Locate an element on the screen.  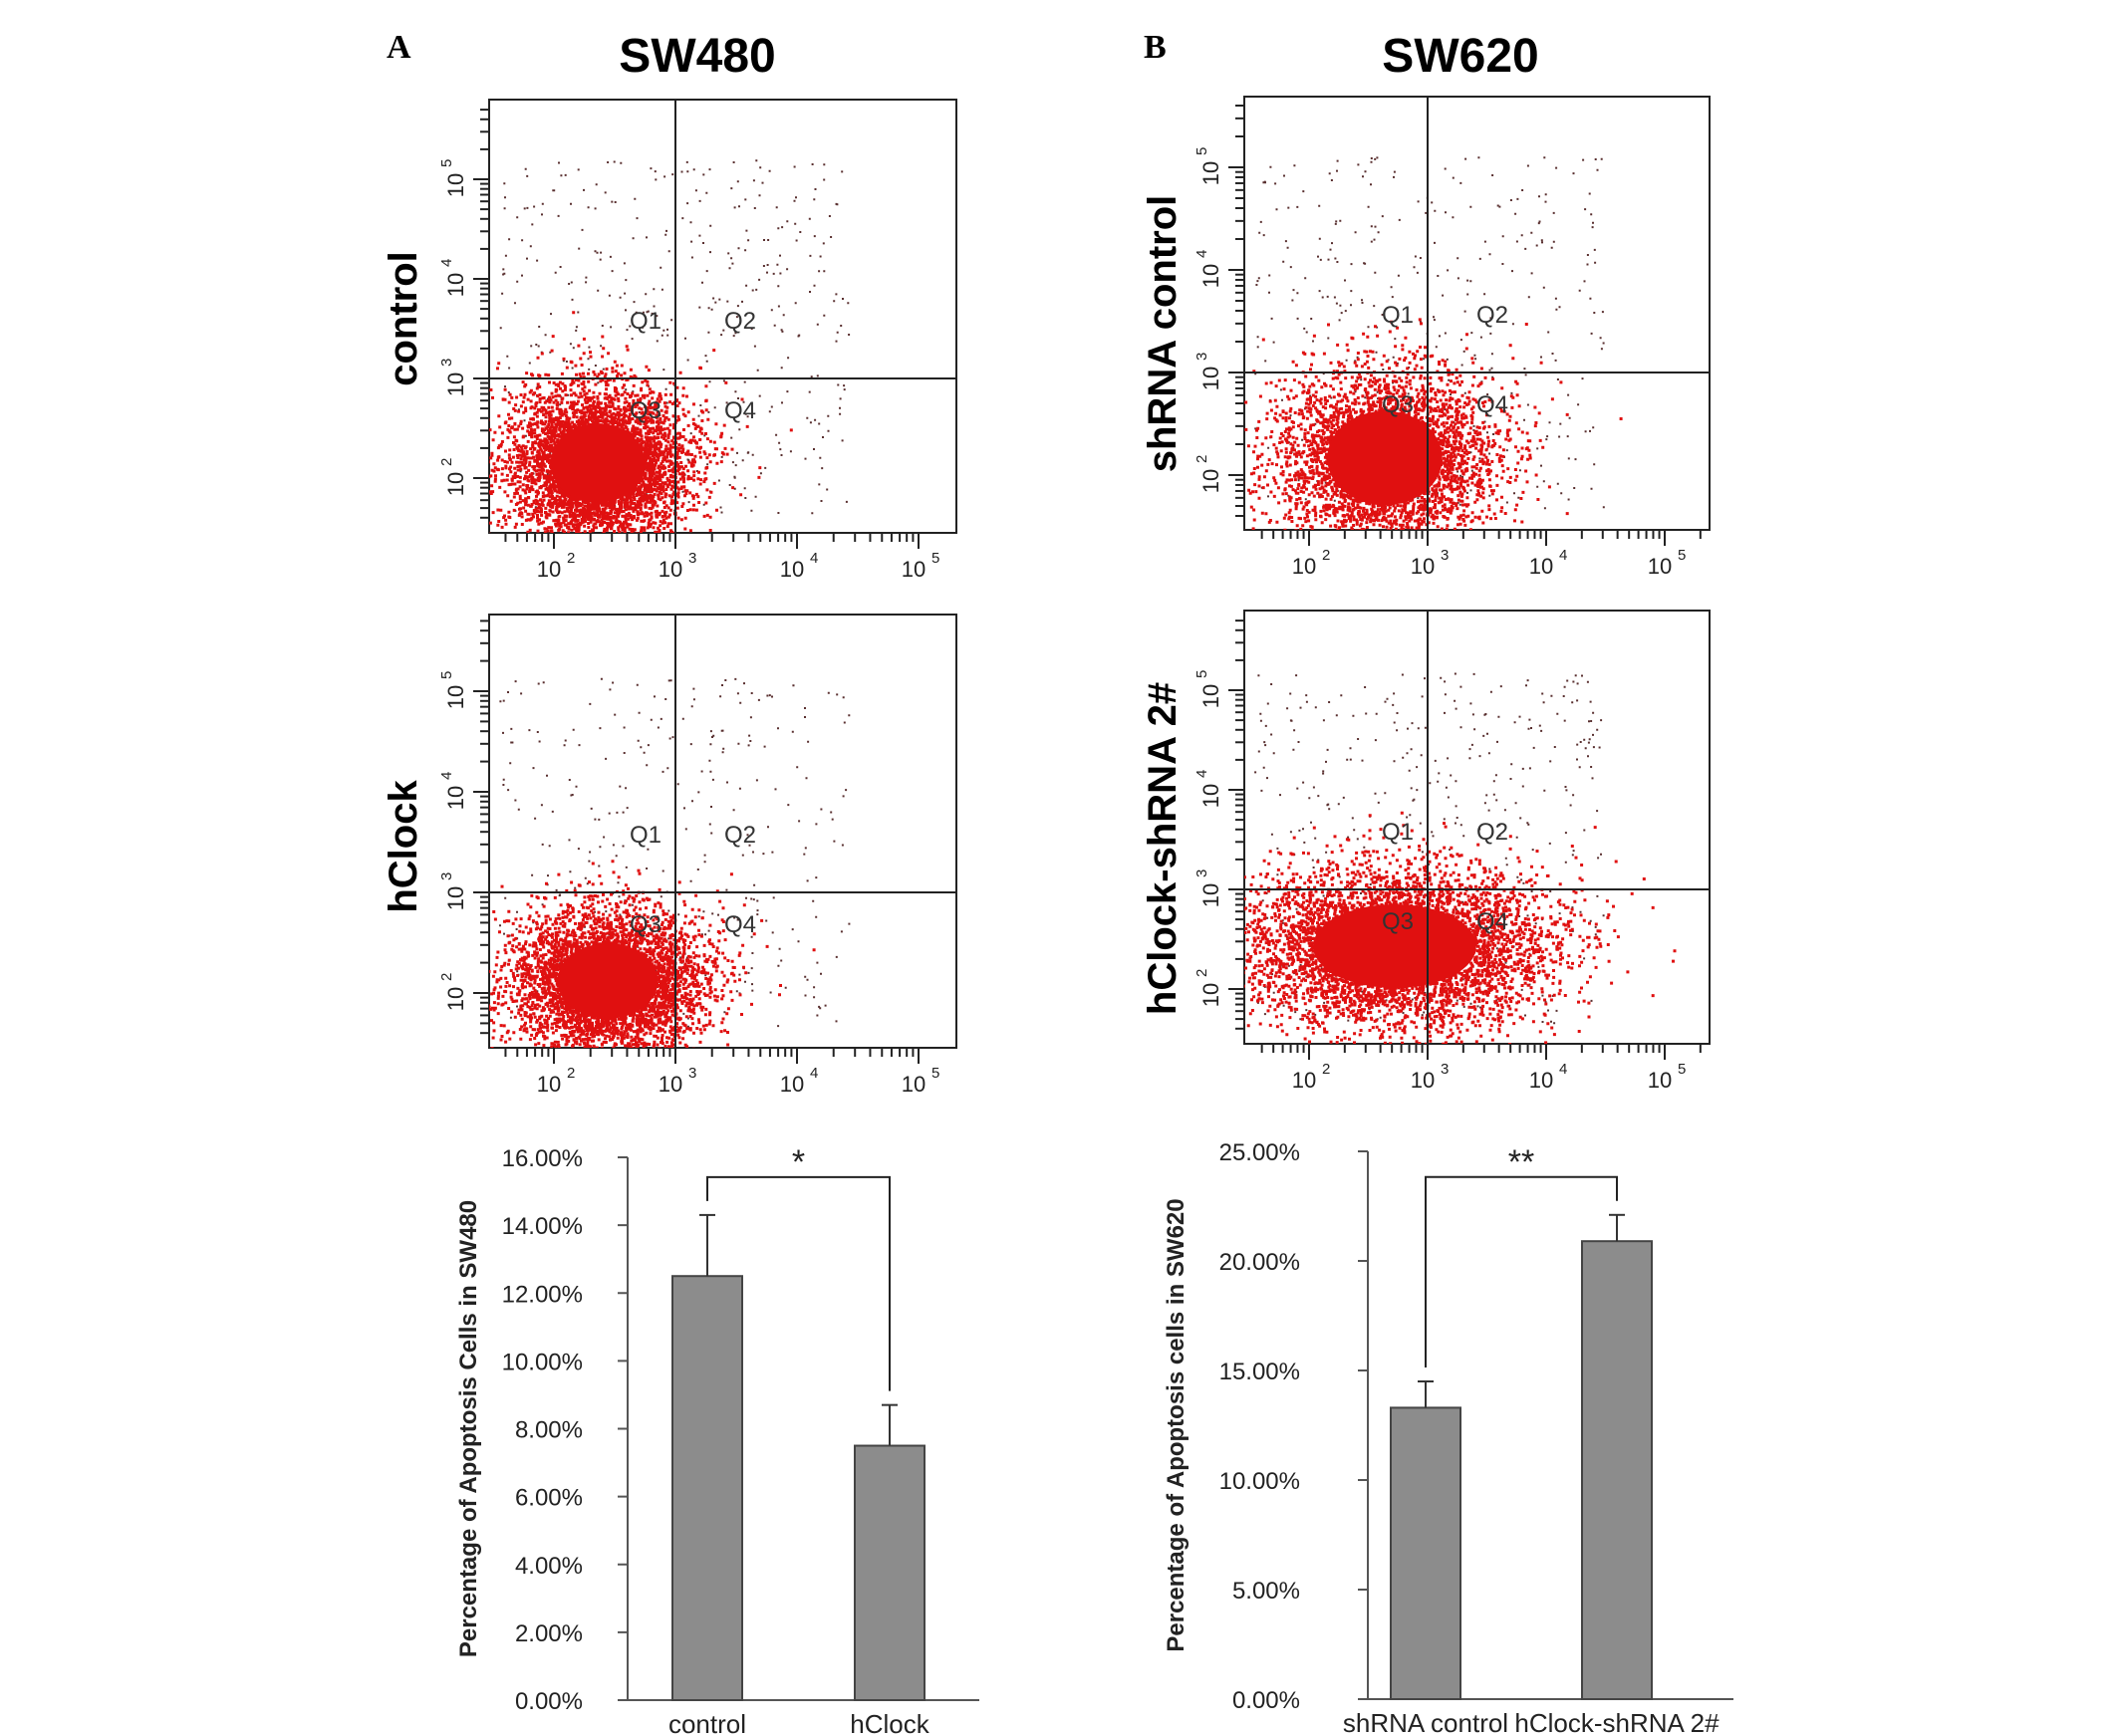
y-axis-label: Percentage of Apoptosis cells in SW620 is located at coordinates (1176, 1424).